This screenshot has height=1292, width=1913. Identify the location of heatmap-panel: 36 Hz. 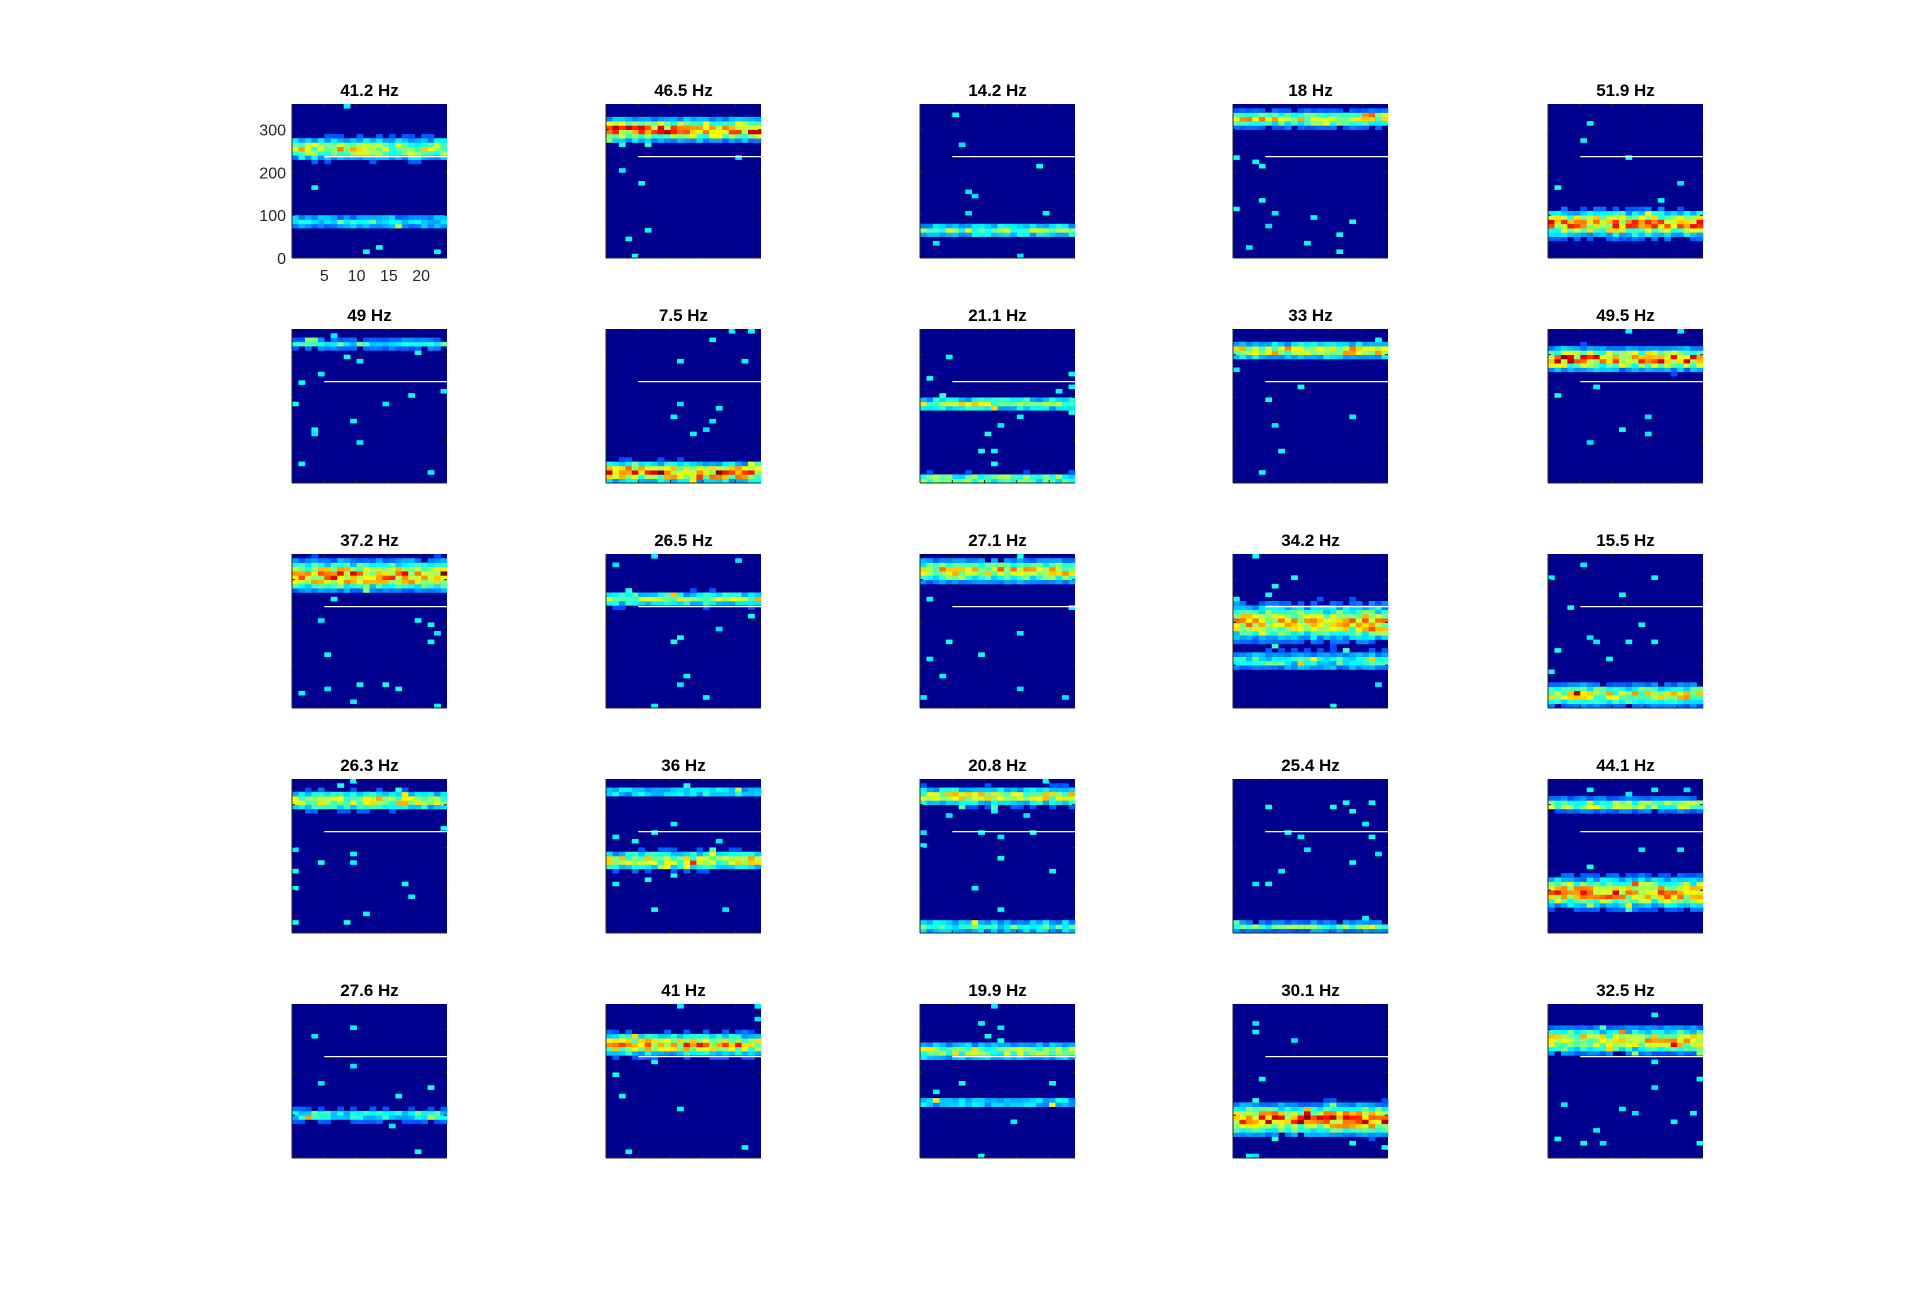
(683, 845).